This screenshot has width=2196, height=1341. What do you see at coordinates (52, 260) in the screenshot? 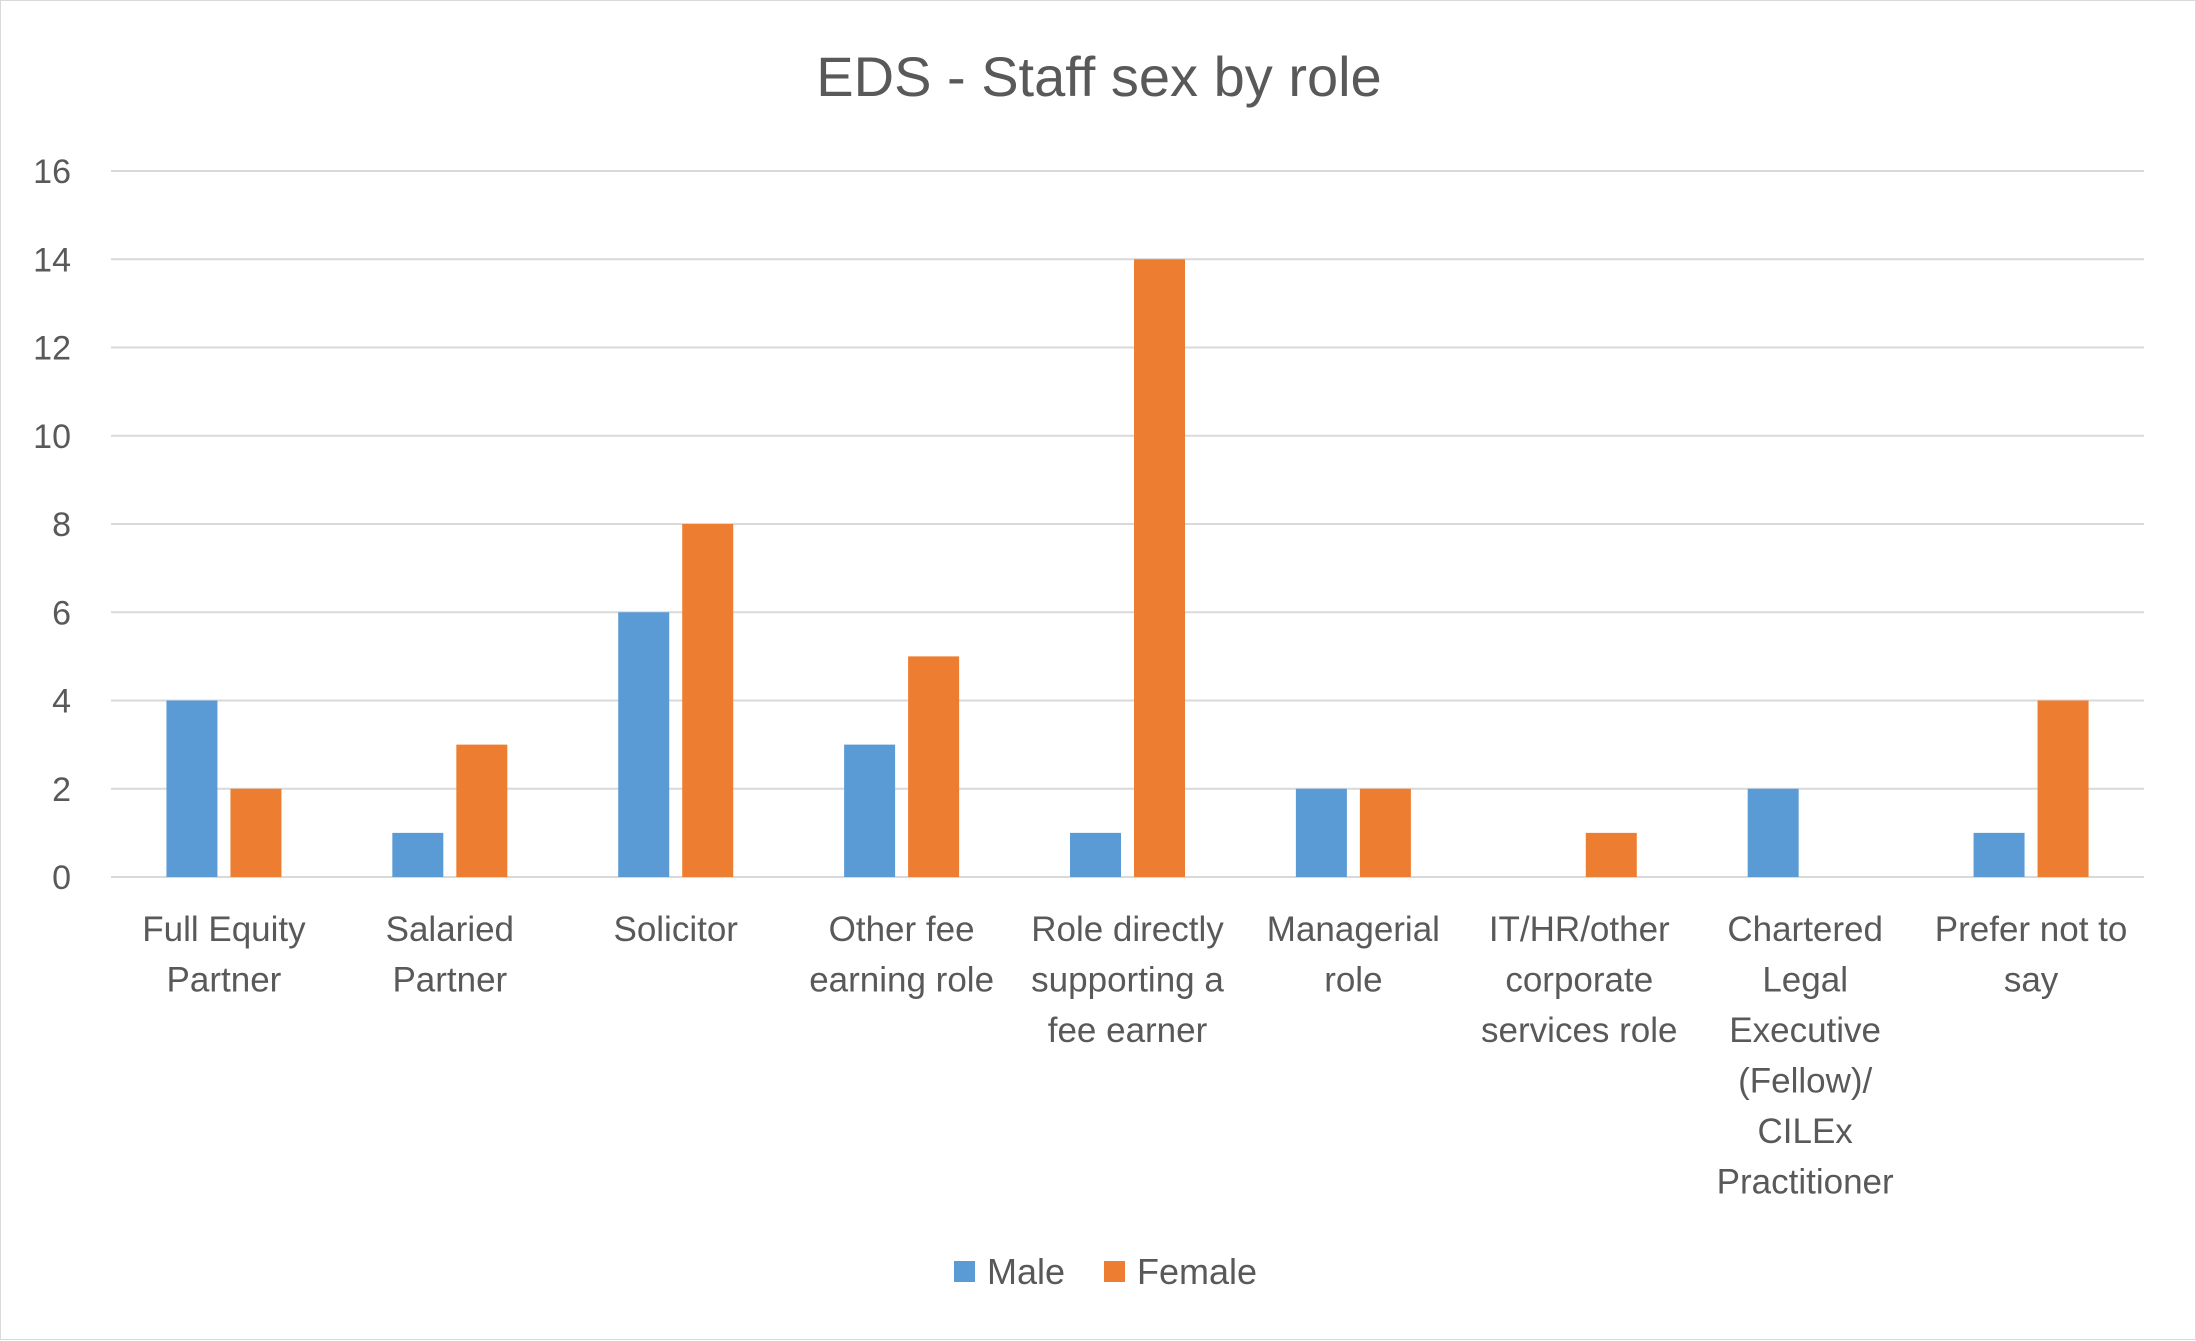
I see `y-tick-label: 14` at bounding box center [52, 260].